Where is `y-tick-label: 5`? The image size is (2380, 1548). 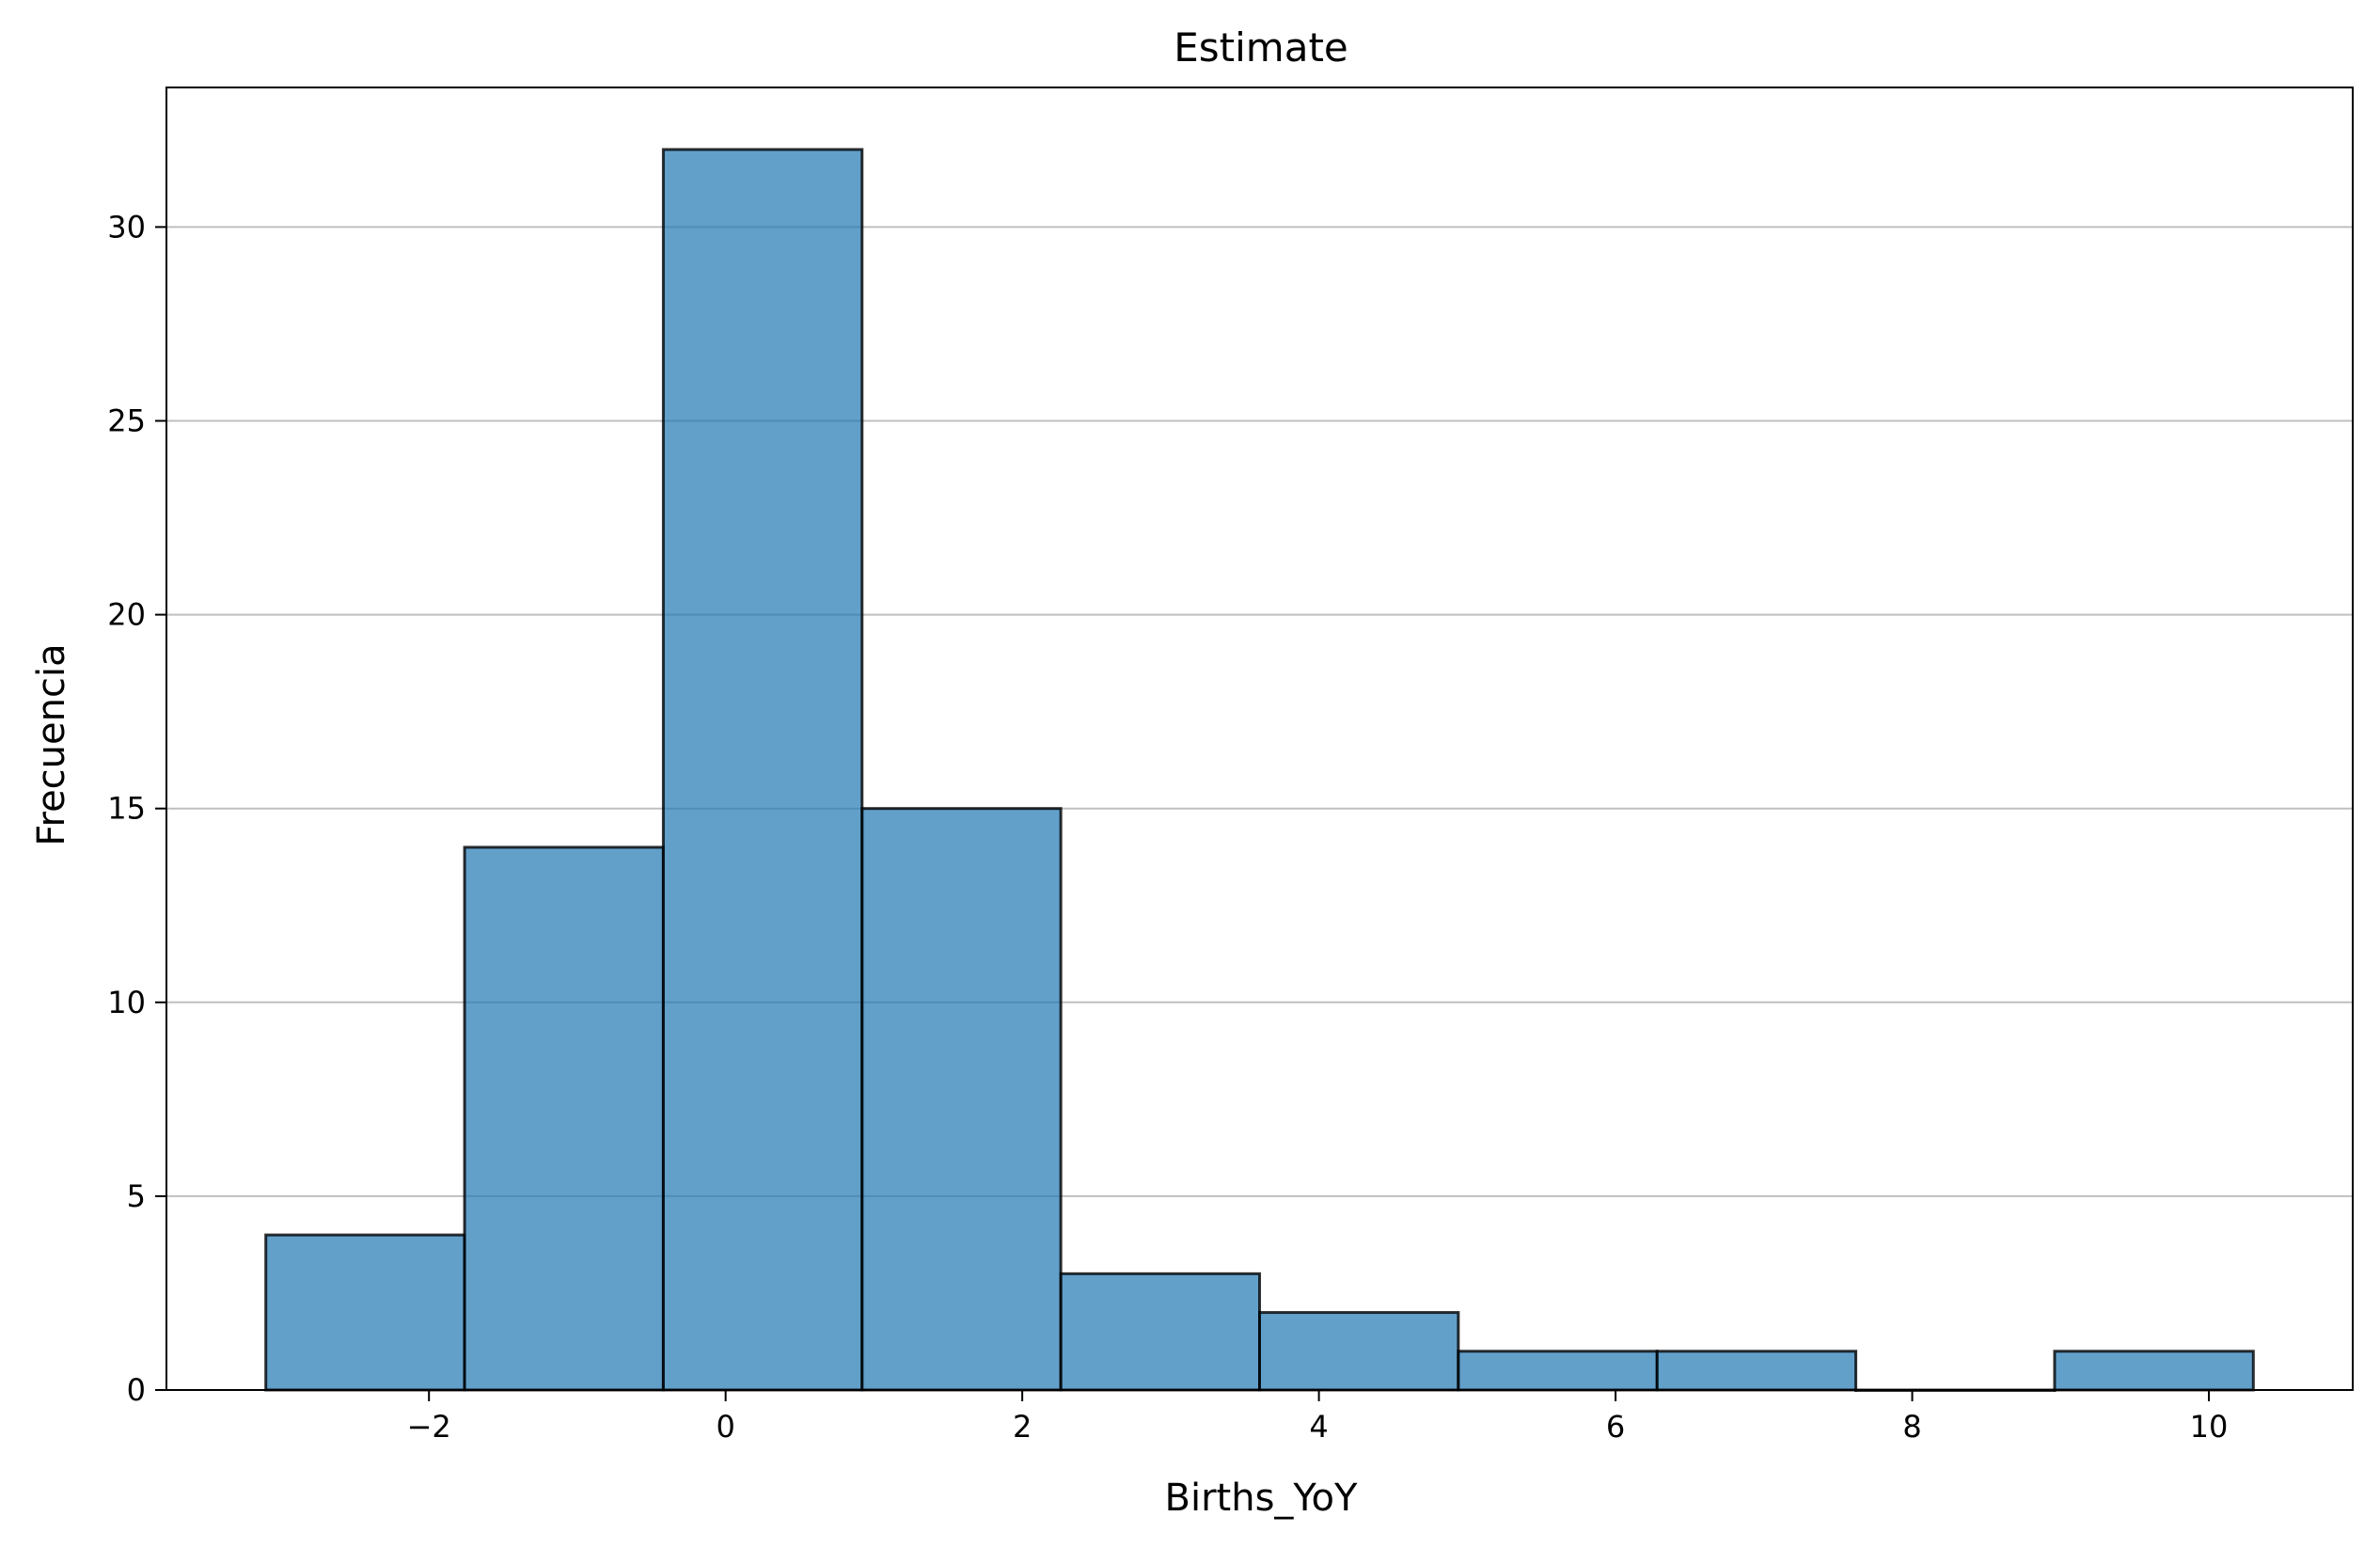 y-tick-label: 5 is located at coordinates (136, 1196).